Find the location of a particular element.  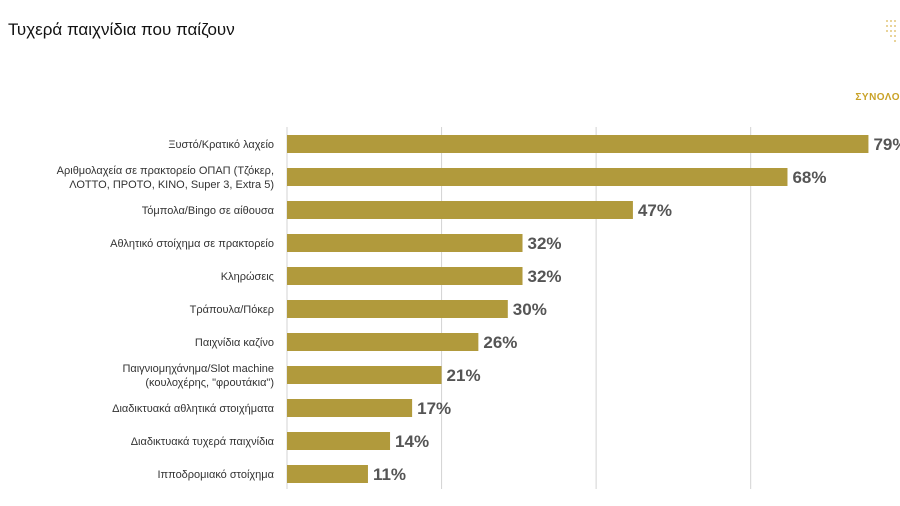

series-label: ΣΥΝΟΛΟ is located at coordinates (877, 97).